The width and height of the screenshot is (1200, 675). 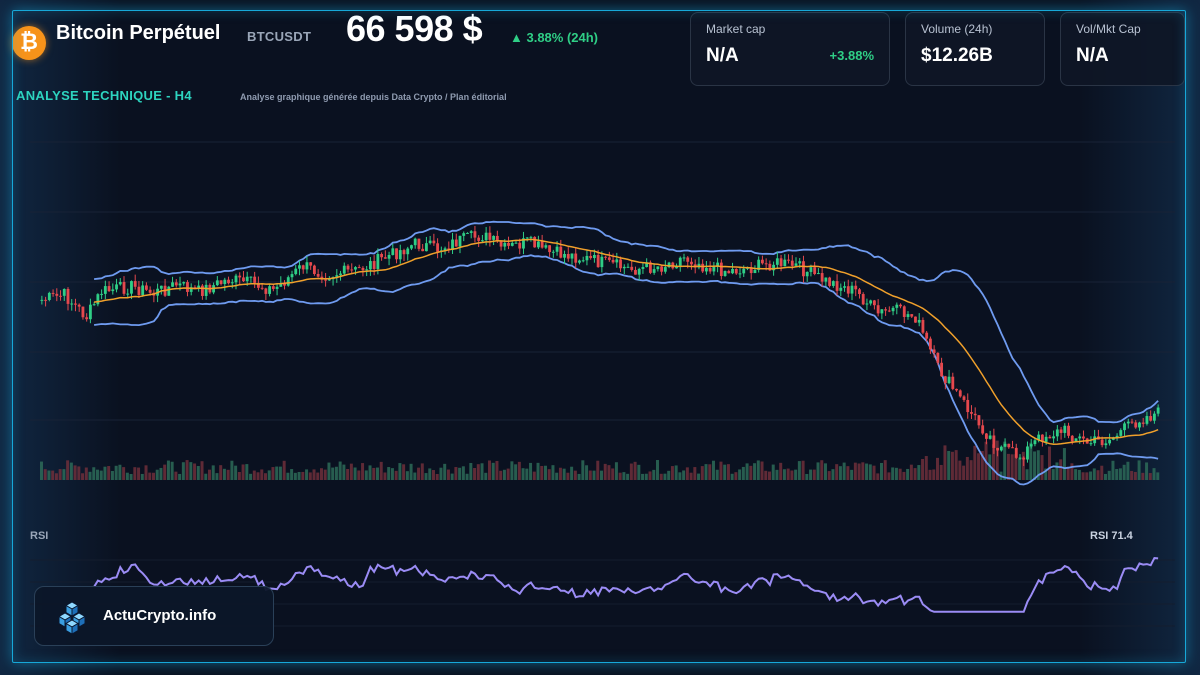 What do you see at coordinates (790, 49) in the screenshot?
I see `market-cap-card: Market cap N/A +3.88%` at bounding box center [790, 49].